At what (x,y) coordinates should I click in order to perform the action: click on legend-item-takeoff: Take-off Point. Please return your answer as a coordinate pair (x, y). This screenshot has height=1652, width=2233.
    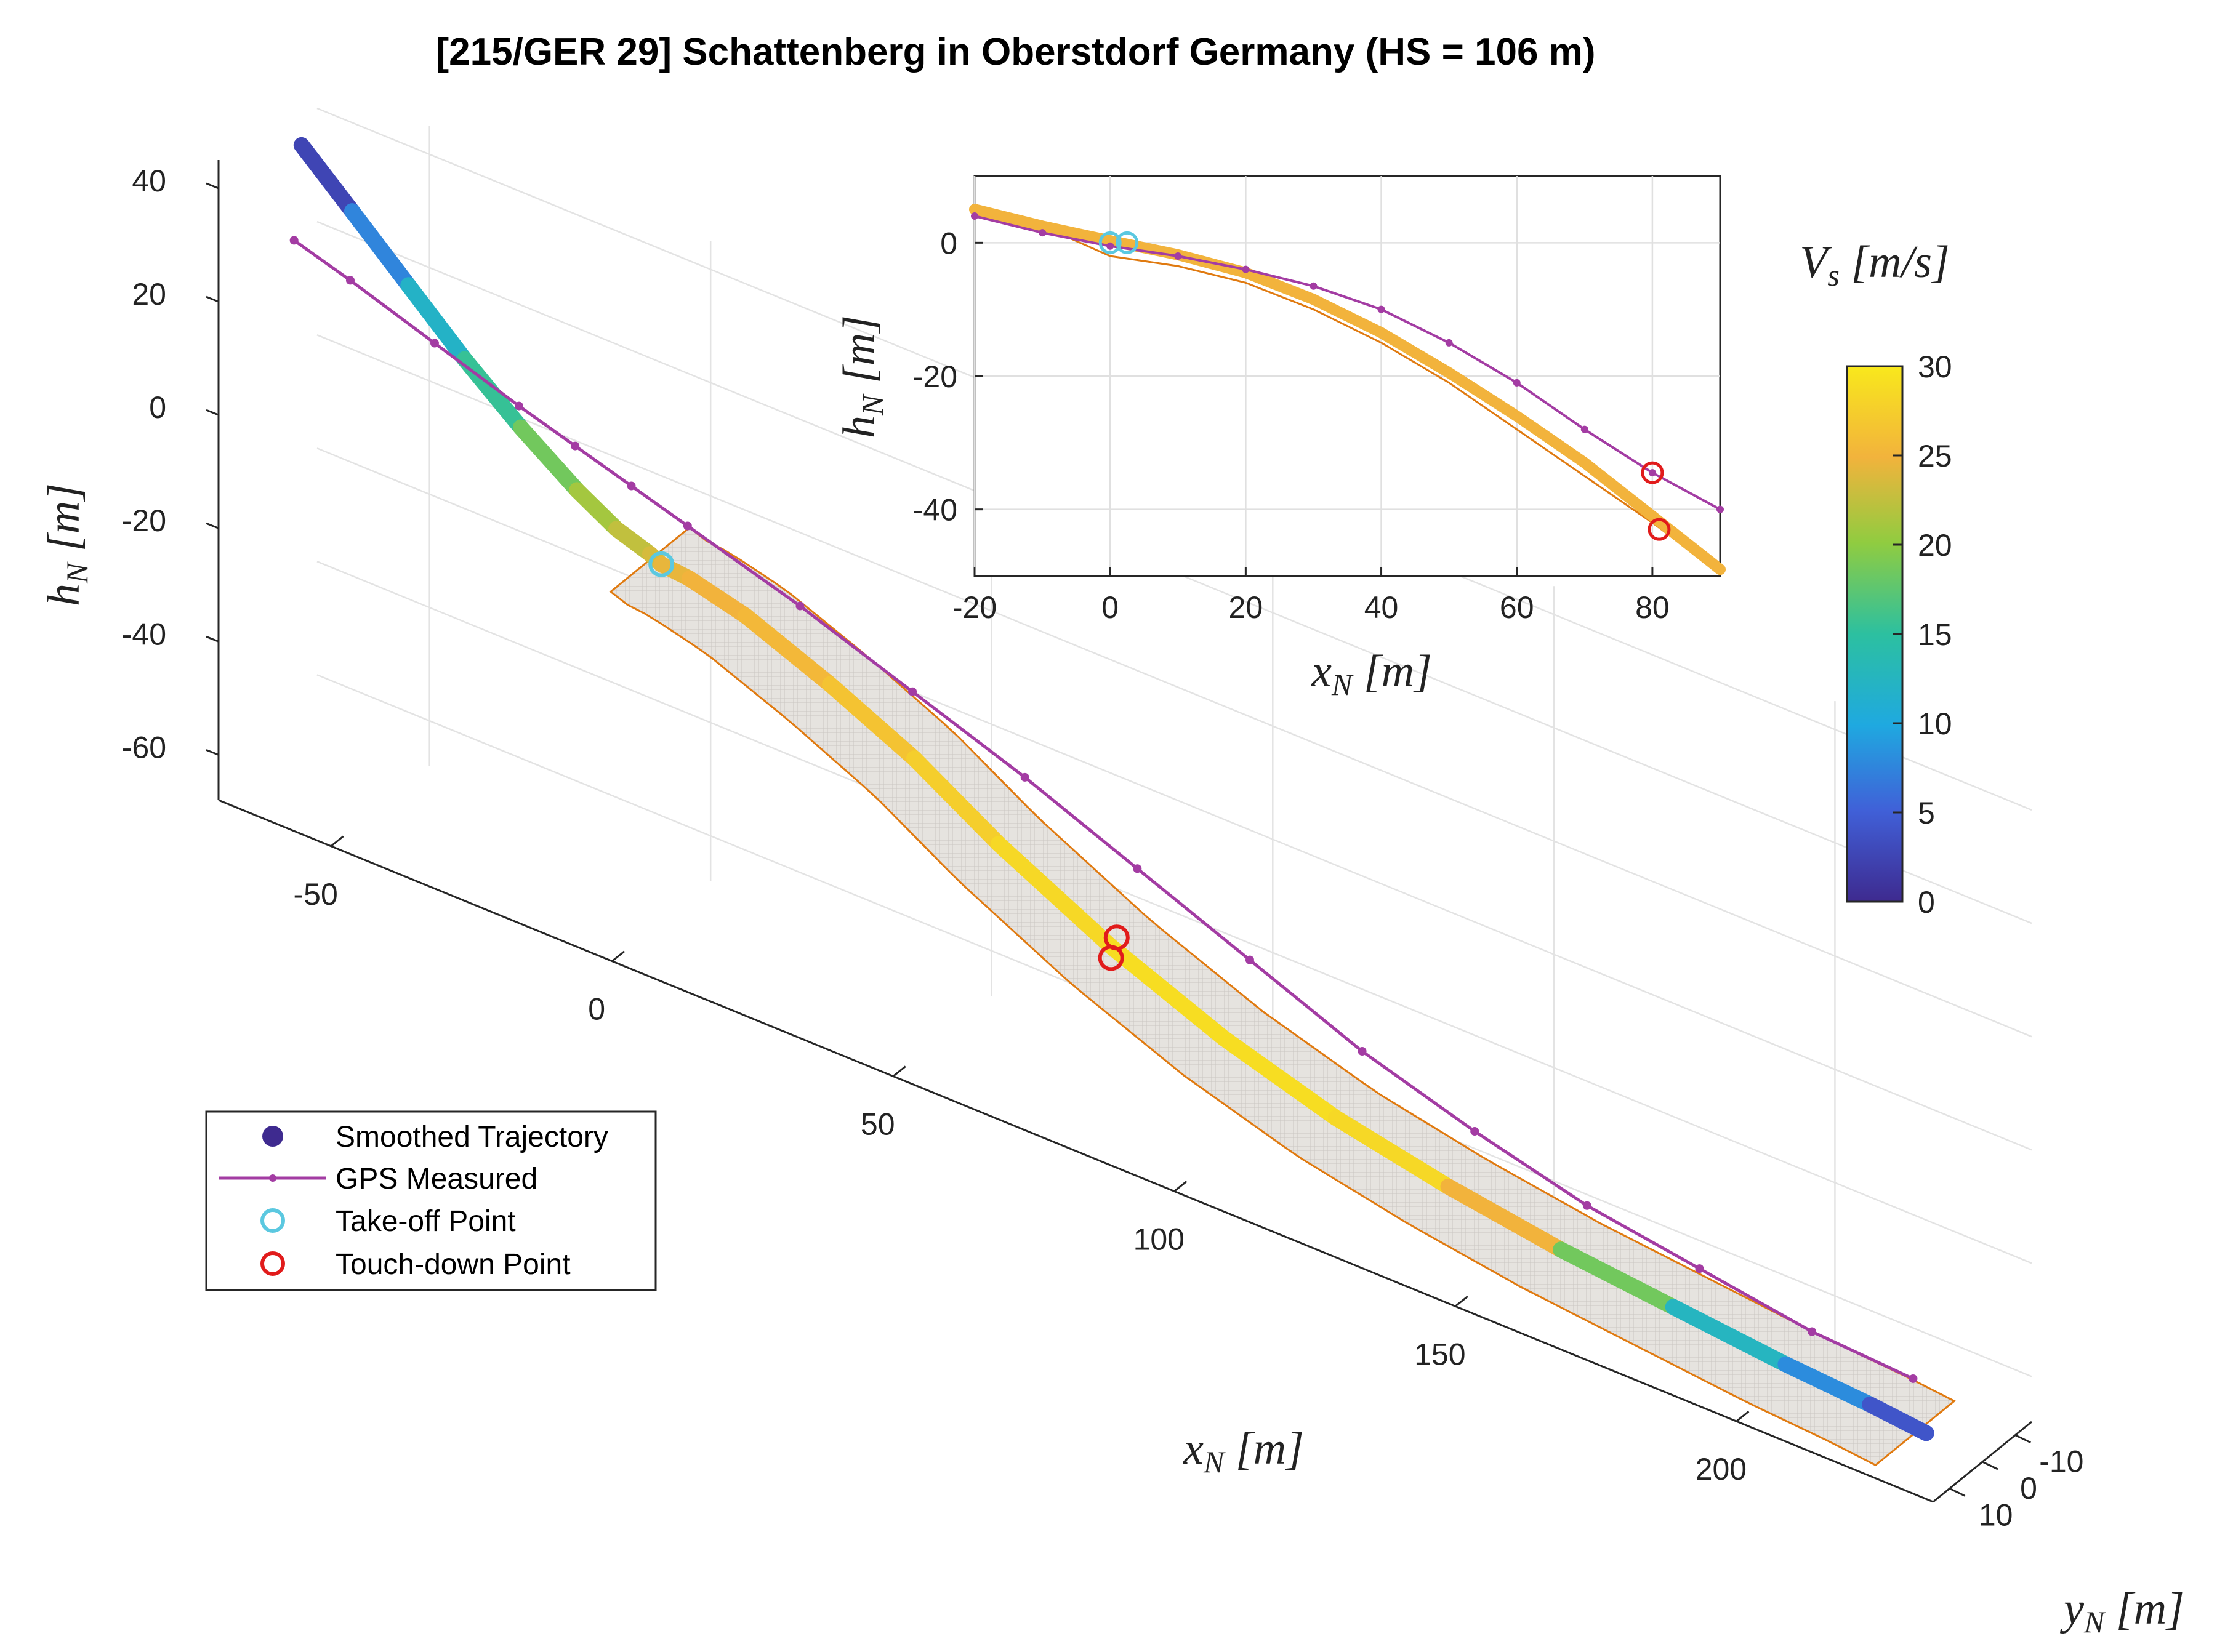
    Looking at the image, I should click on (388, 1221).